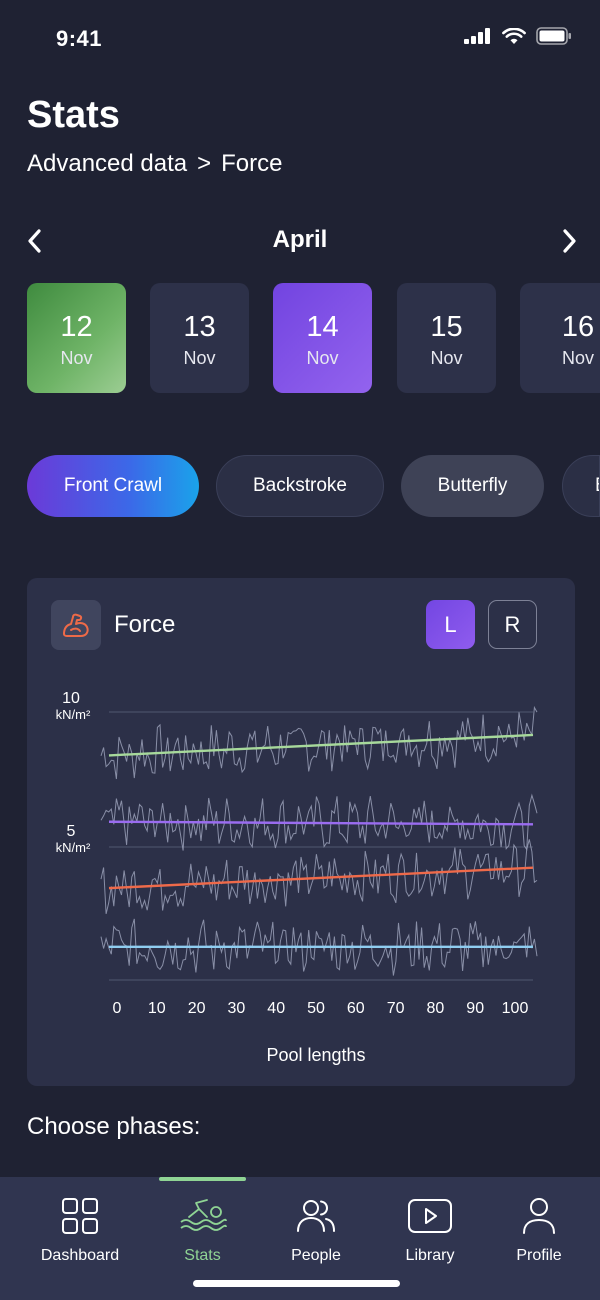 The height and width of the screenshot is (1300, 600). Describe the element at coordinates (560, 338) in the screenshot. I see `day-card-16: 16 Nov` at that location.